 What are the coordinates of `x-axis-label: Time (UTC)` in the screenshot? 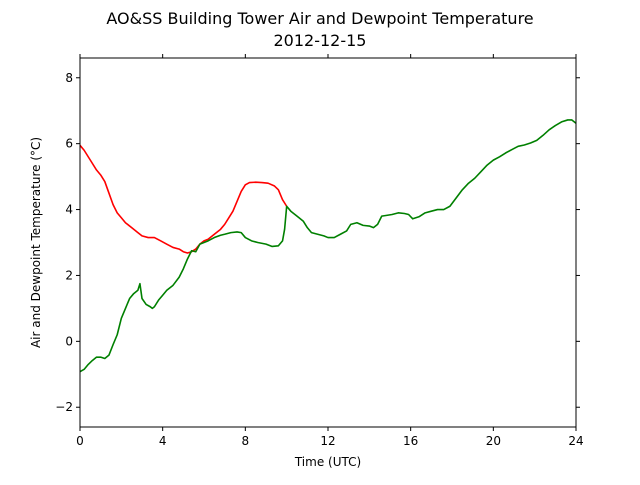 It's located at (327, 462).